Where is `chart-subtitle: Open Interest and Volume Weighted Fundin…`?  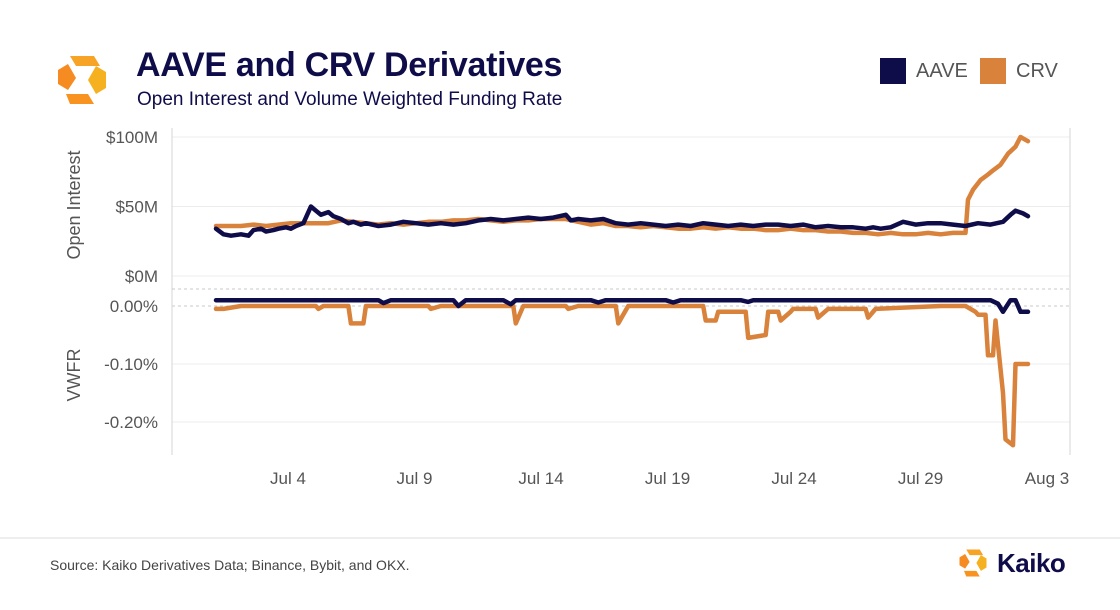
chart-subtitle: Open Interest and Volume Weighted Fundin… is located at coordinates (350, 99).